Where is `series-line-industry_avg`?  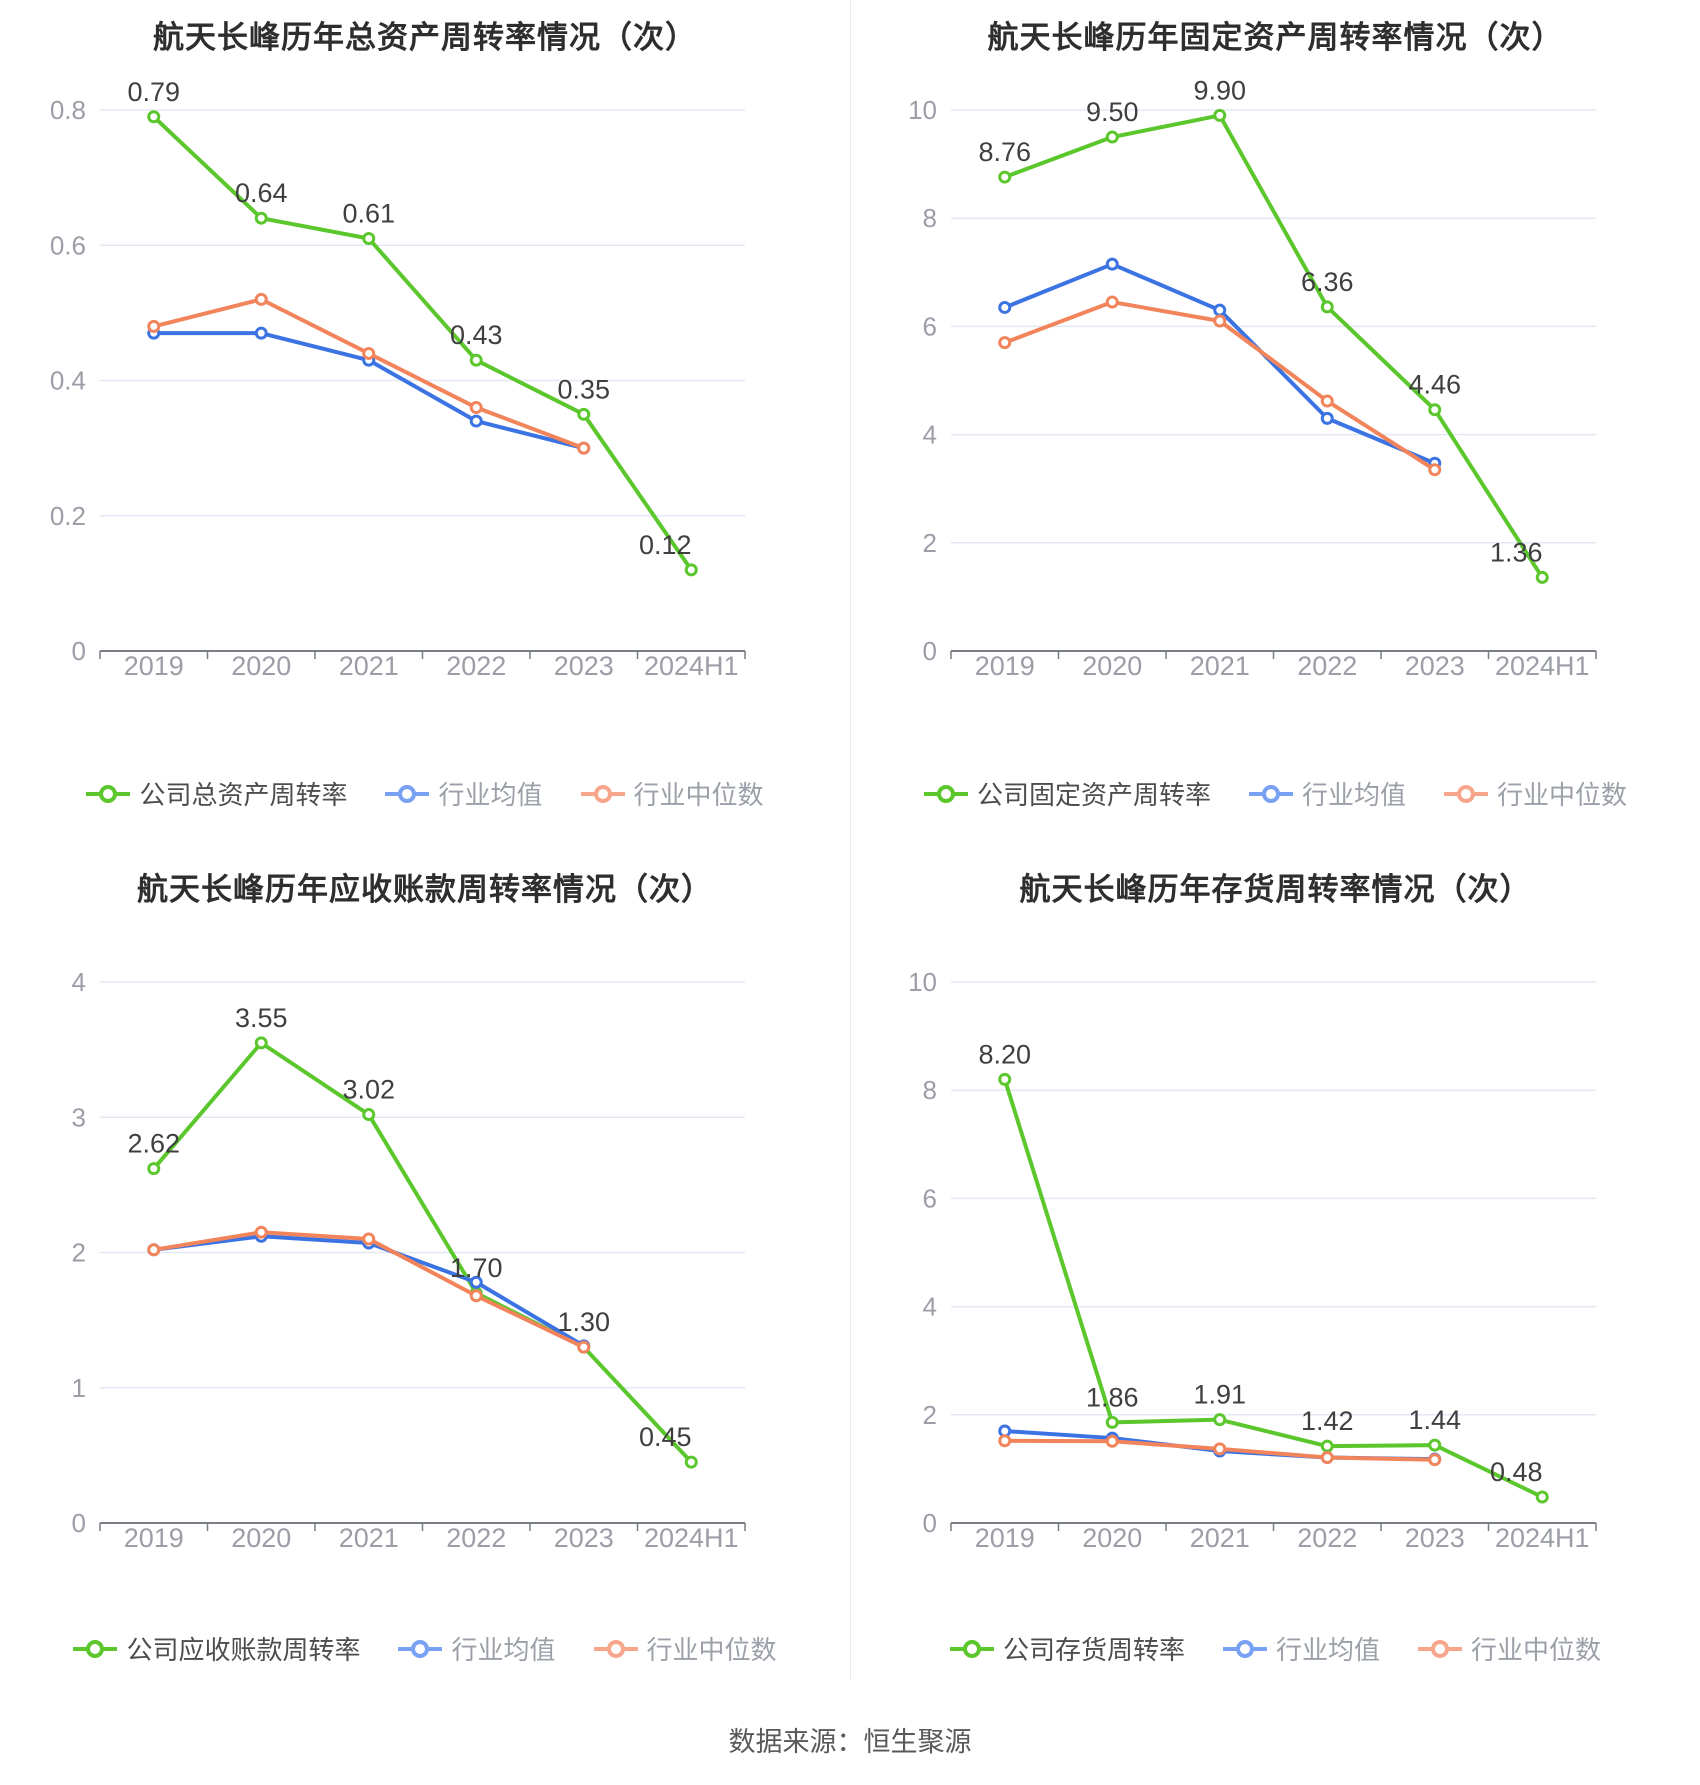 series-line-industry_avg is located at coordinates (1219, 364).